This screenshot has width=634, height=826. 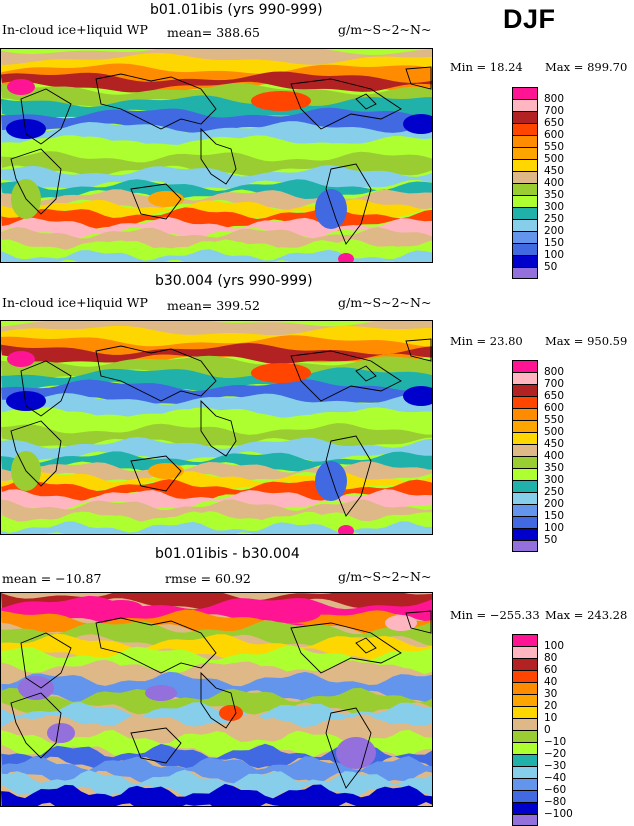 What do you see at coordinates (555, 742) in the screenshot?
I see `colorbar-level-label: −10` at bounding box center [555, 742].